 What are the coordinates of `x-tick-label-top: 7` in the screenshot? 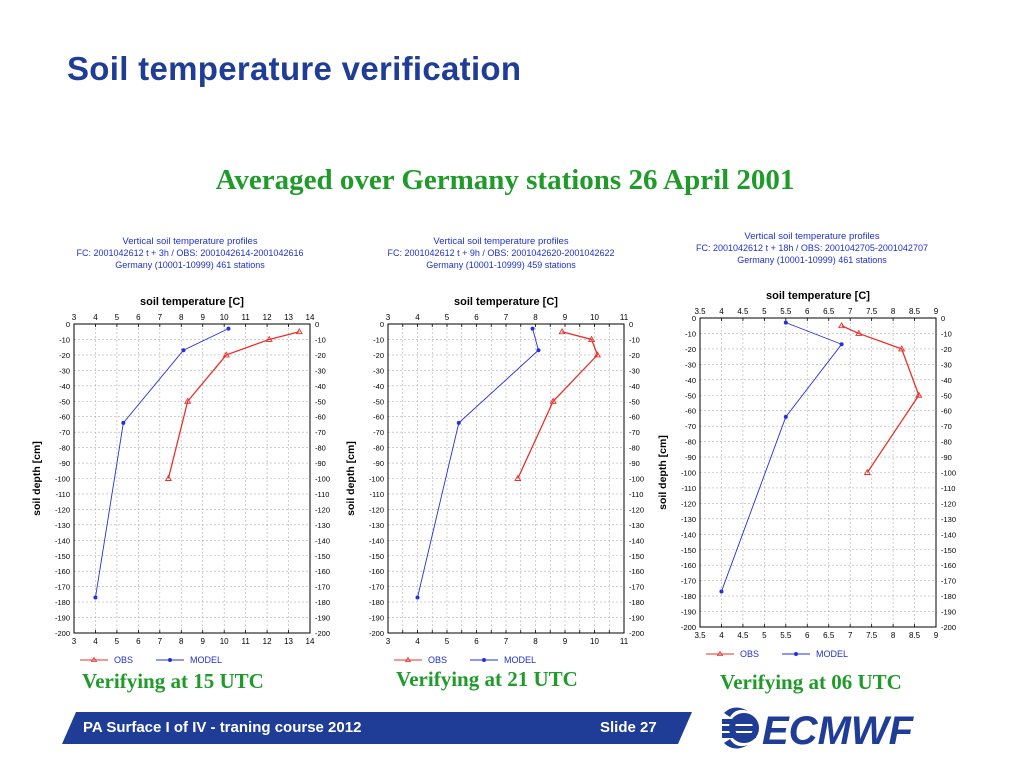 It's located at (506, 317).